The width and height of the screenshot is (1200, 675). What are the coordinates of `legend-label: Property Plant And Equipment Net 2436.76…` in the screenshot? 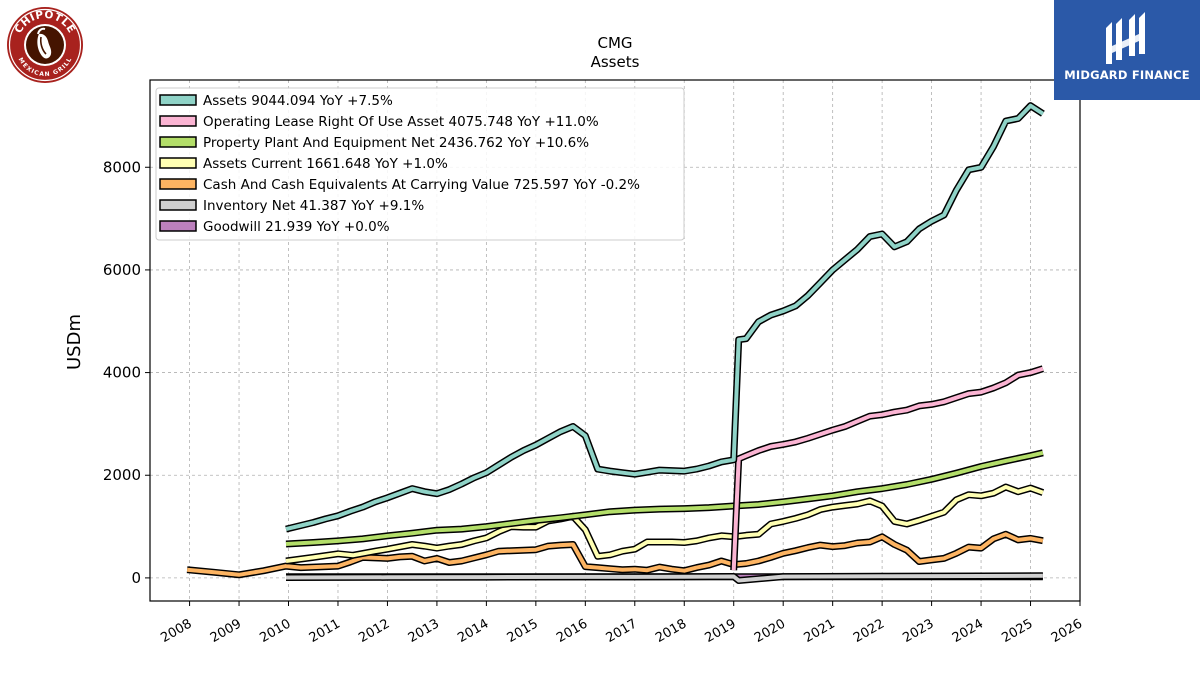 It's located at (396, 143).